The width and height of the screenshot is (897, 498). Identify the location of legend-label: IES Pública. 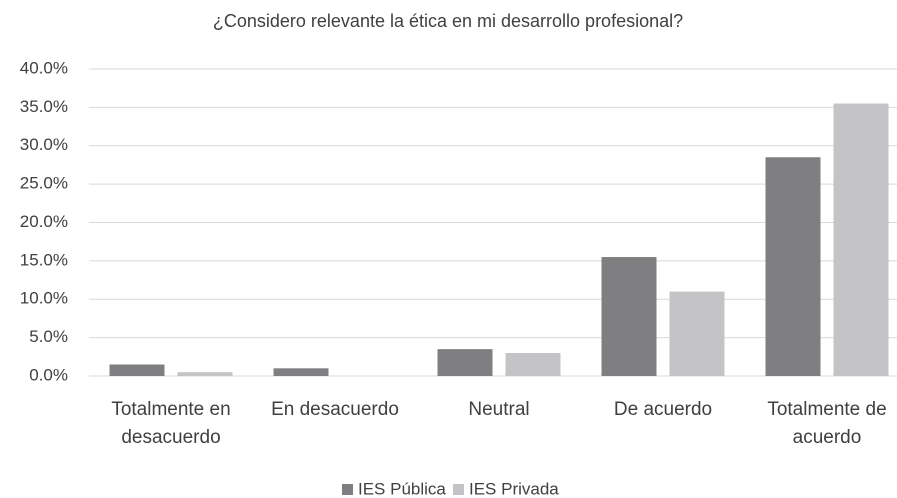
(402, 488).